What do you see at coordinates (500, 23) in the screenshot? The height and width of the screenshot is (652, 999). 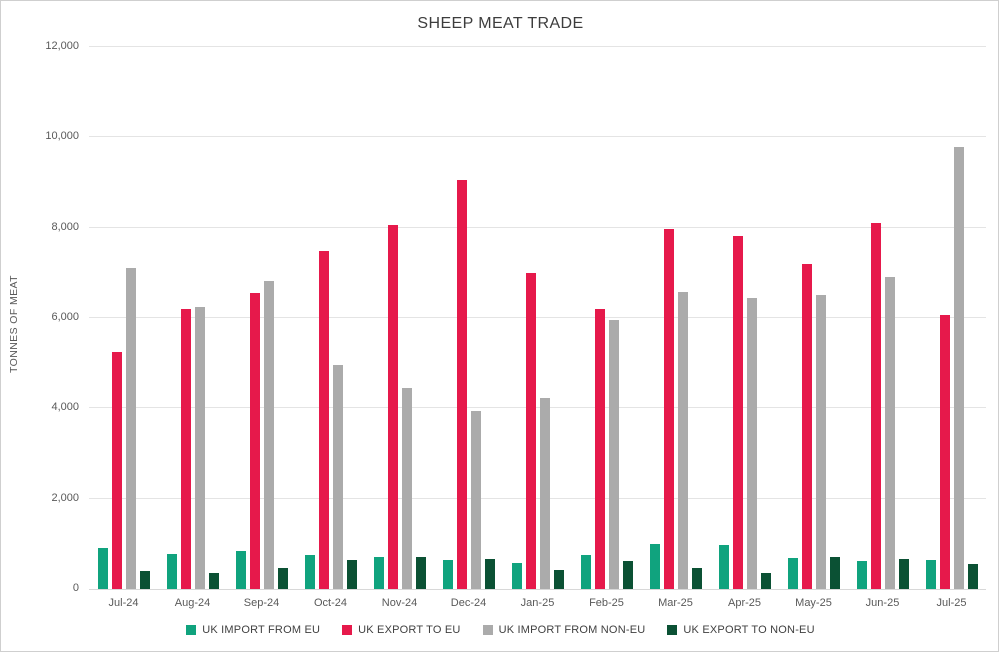 I see `chart-title: SHEEP MEAT TRADE` at bounding box center [500, 23].